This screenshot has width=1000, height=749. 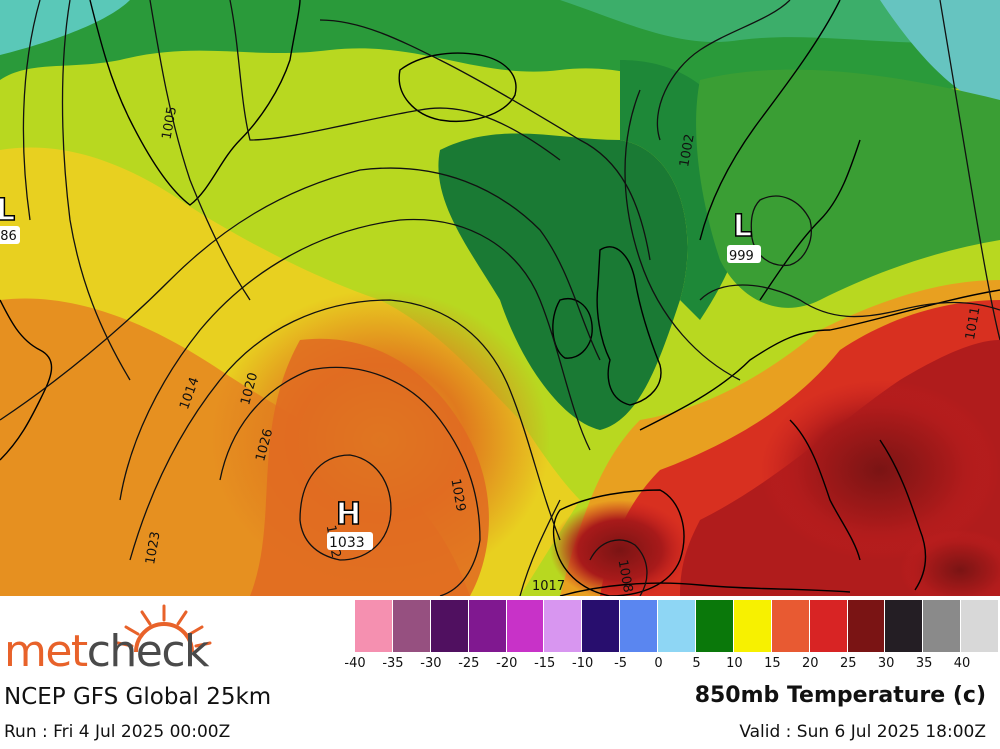 I want to click on scale-tick-label: -10, so click(x=583, y=663).